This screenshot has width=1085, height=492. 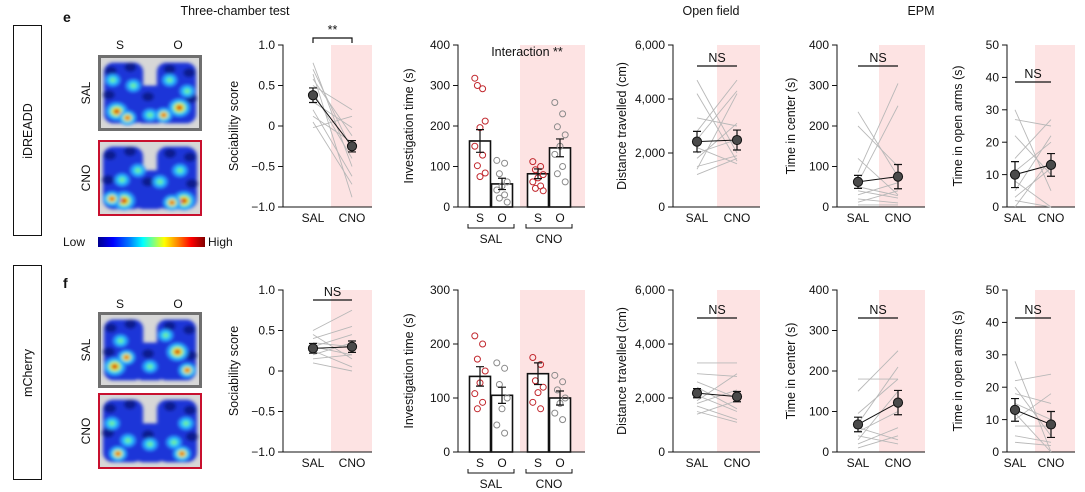 I want to click on e-sociability-y-tick-label: −0.5, so click(x=263, y=167).